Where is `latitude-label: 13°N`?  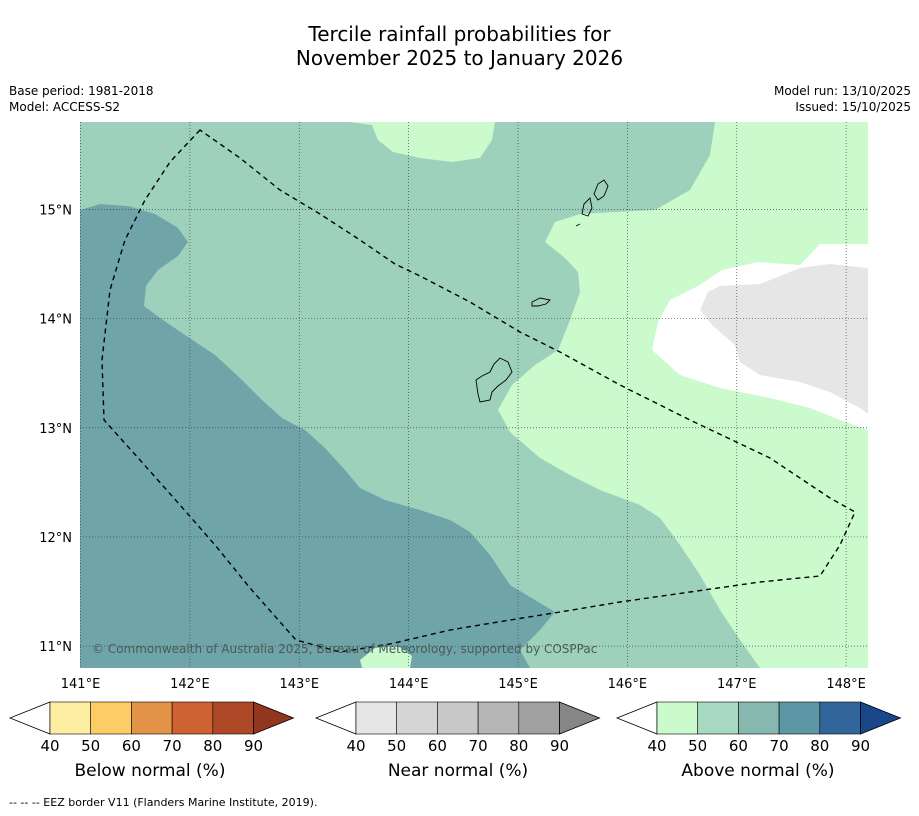 latitude-label: 13°N is located at coordinates (55, 429).